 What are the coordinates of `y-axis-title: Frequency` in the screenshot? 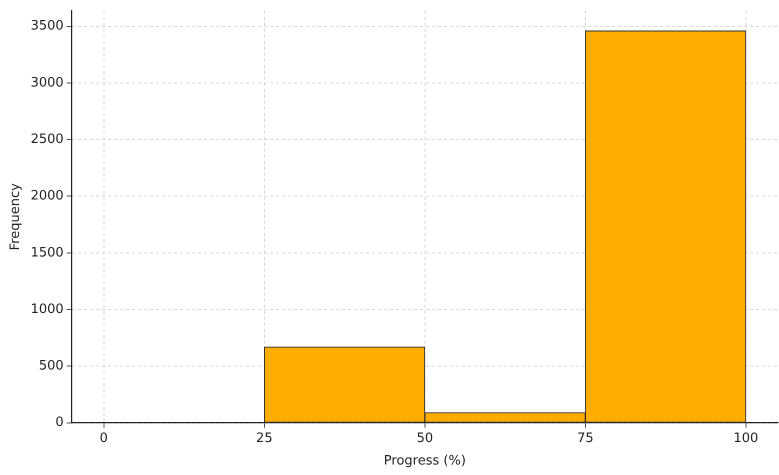 It's located at (16, 216).